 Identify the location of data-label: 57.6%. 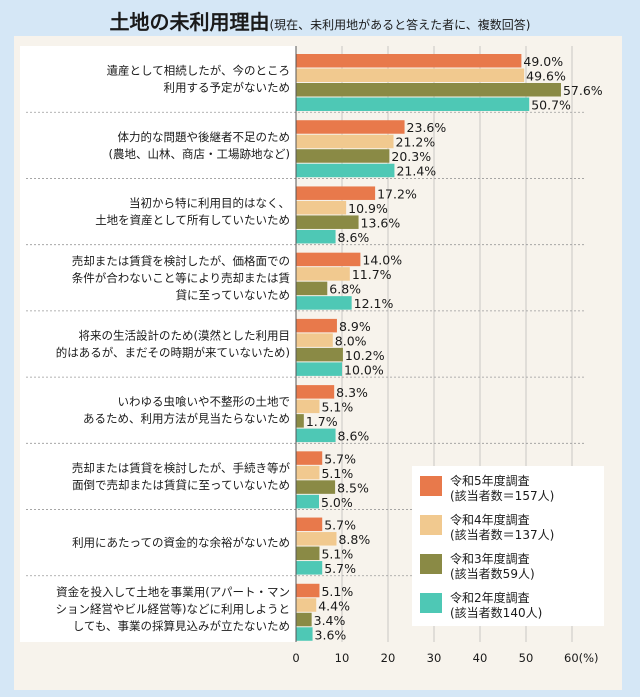
(583, 90).